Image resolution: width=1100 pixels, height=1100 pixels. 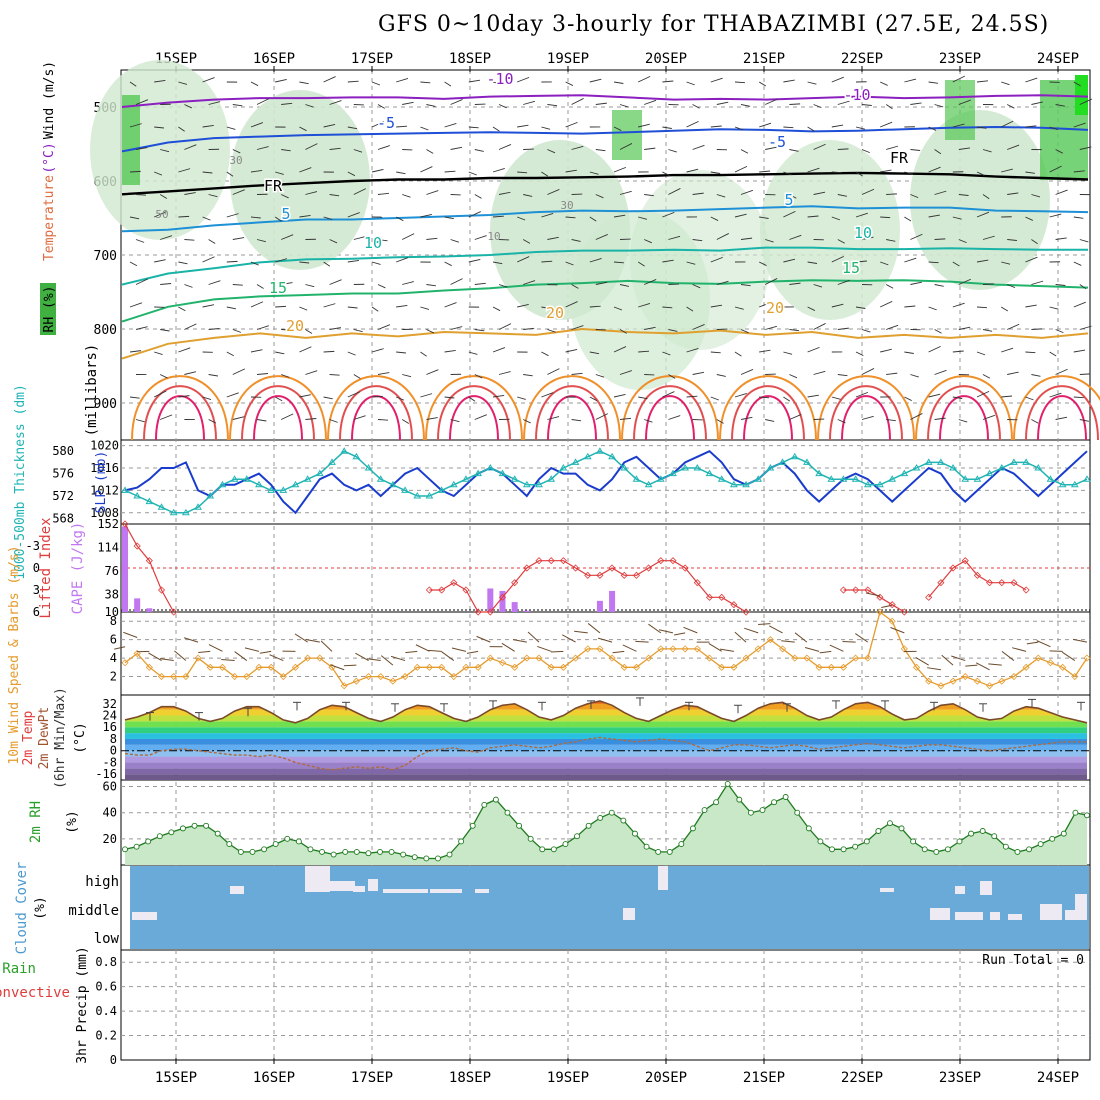 I want to click on contour-label-p10b: 10, so click(x=863, y=233).